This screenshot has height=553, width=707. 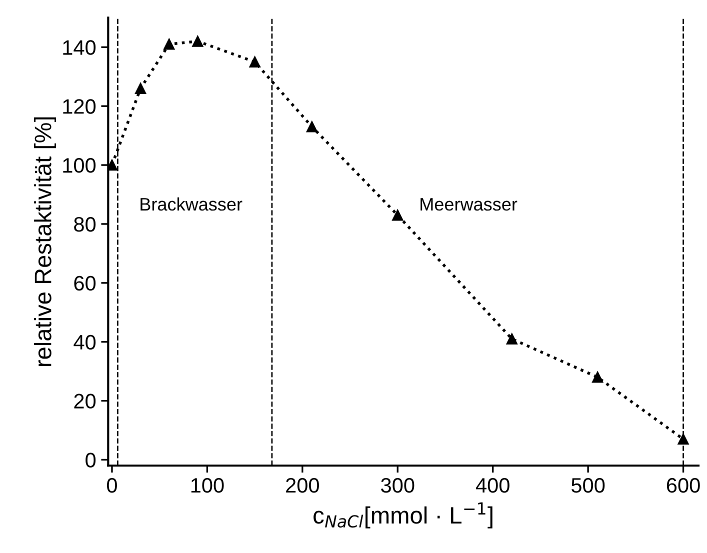 What do you see at coordinates (79, 165) in the screenshot?
I see `y-tick-label: 100` at bounding box center [79, 165].